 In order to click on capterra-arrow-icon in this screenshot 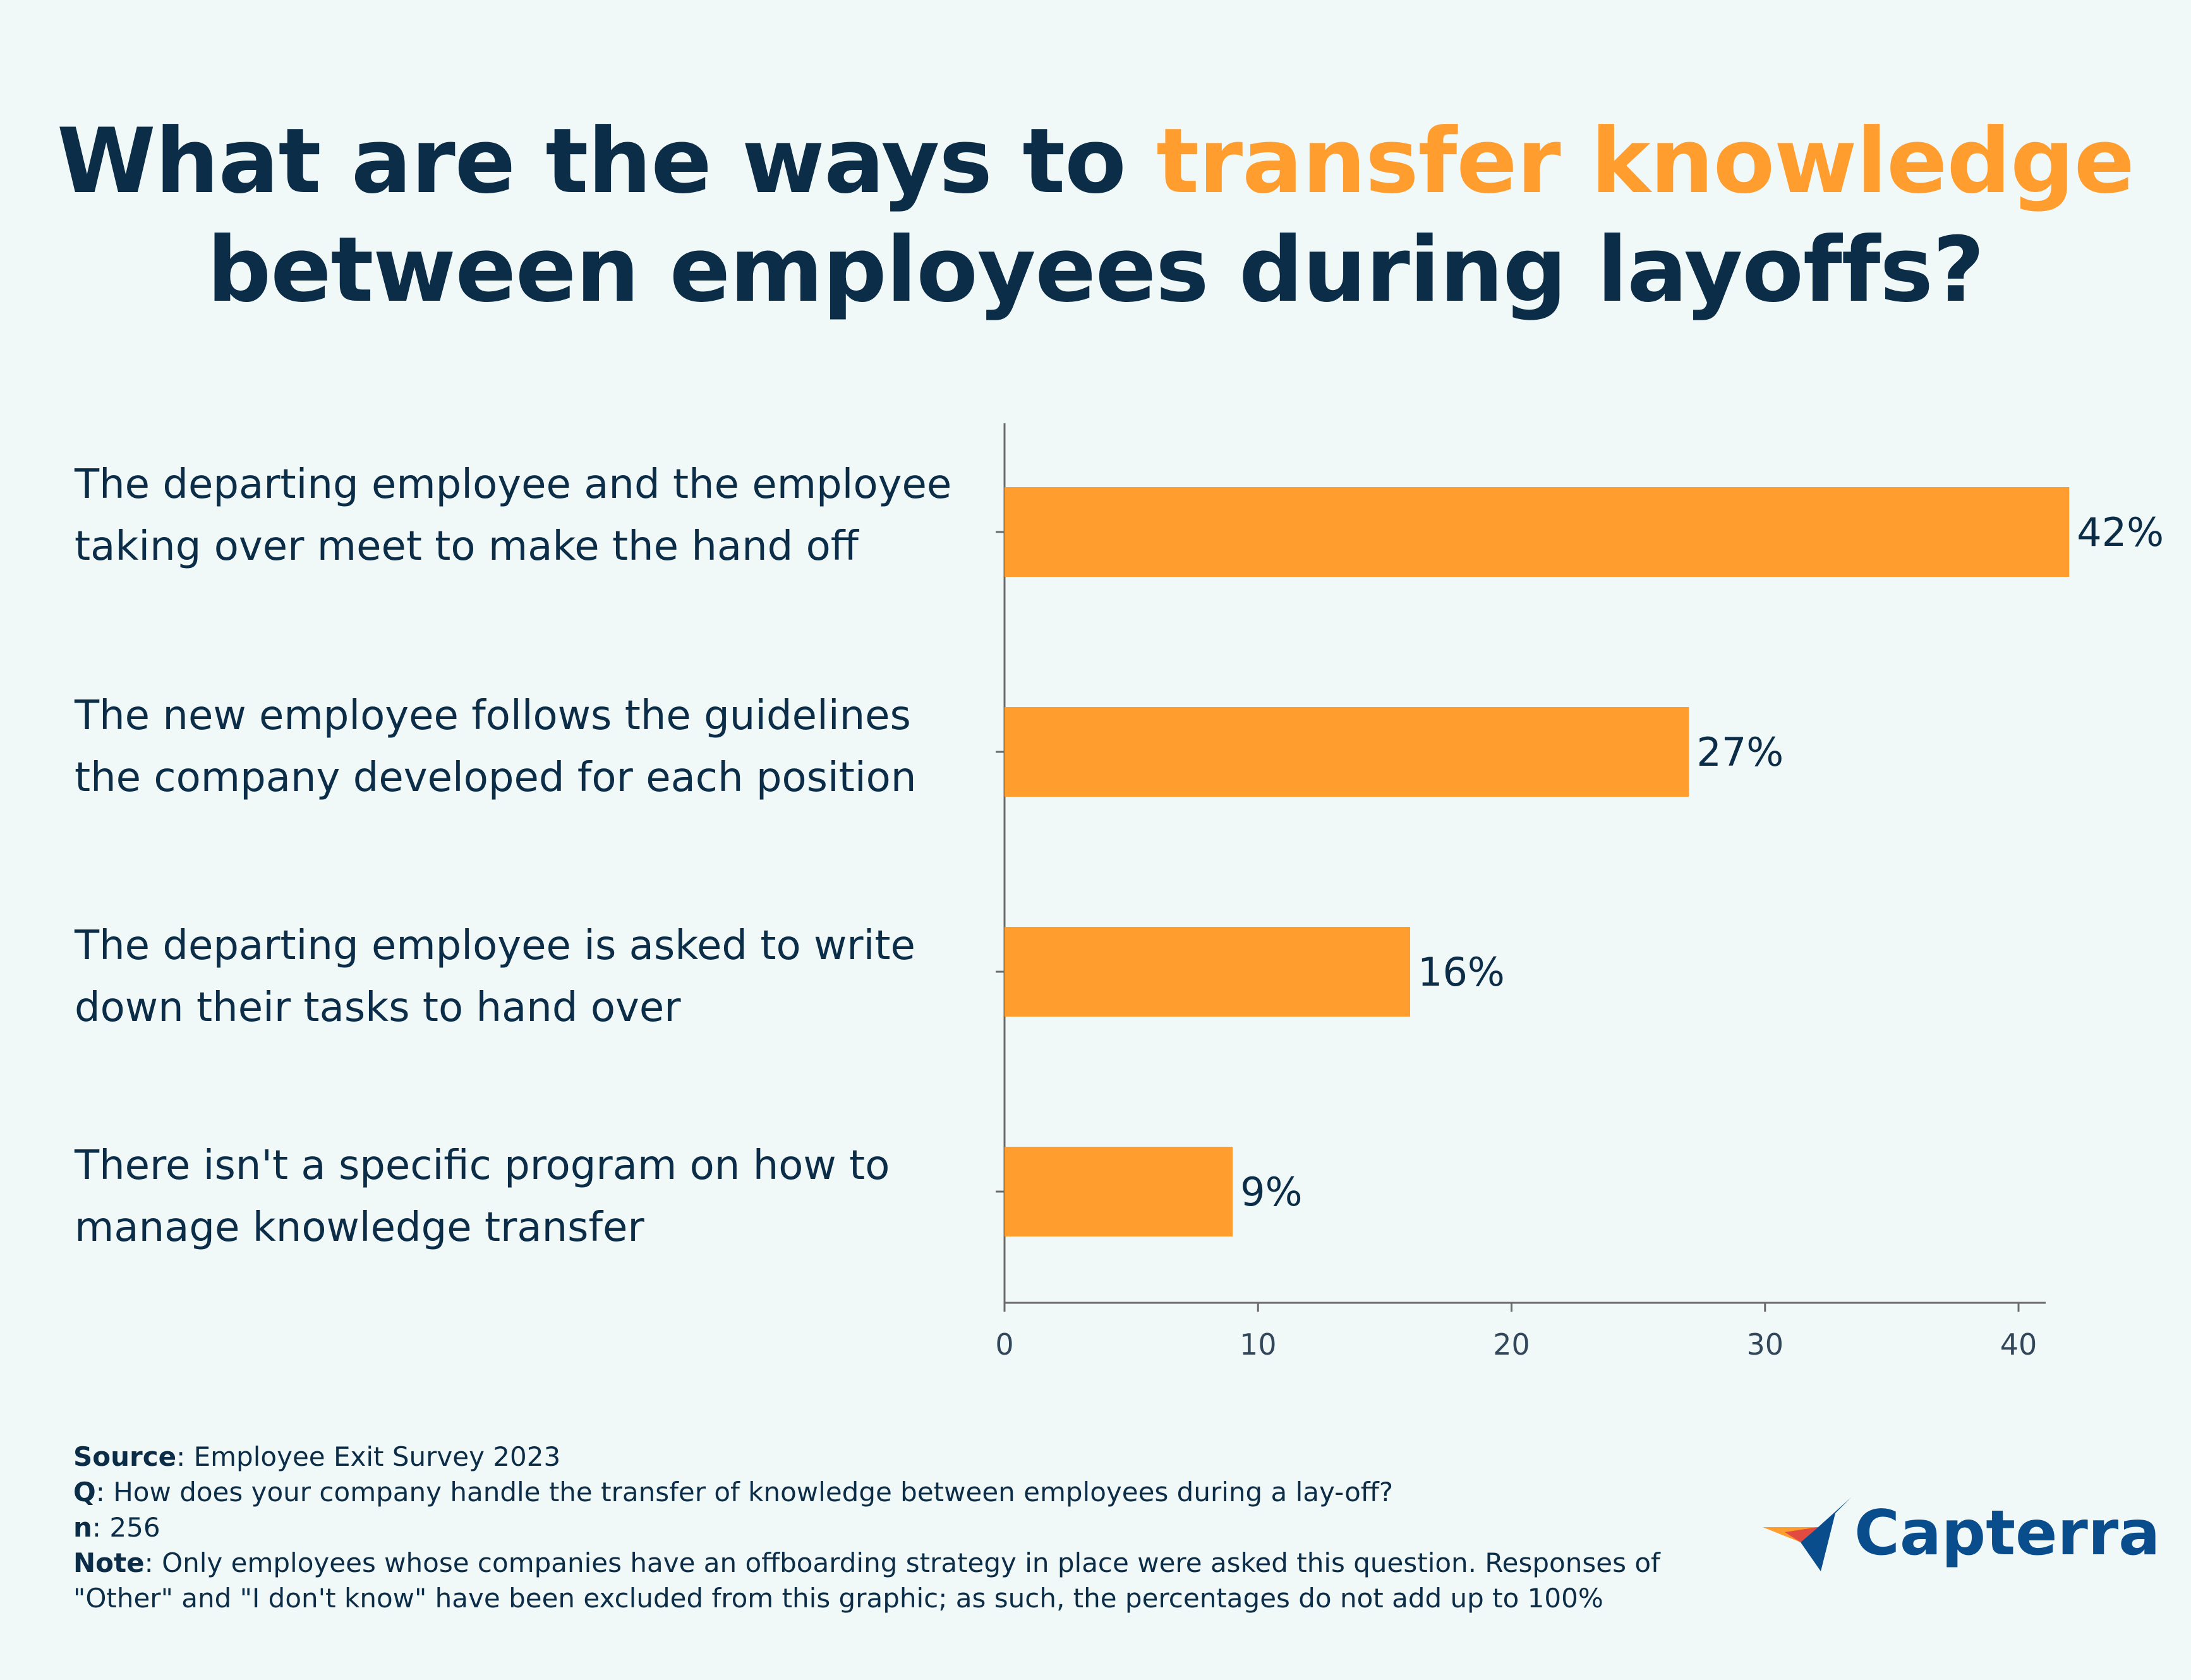, I will do `click(1807, 1534)`.